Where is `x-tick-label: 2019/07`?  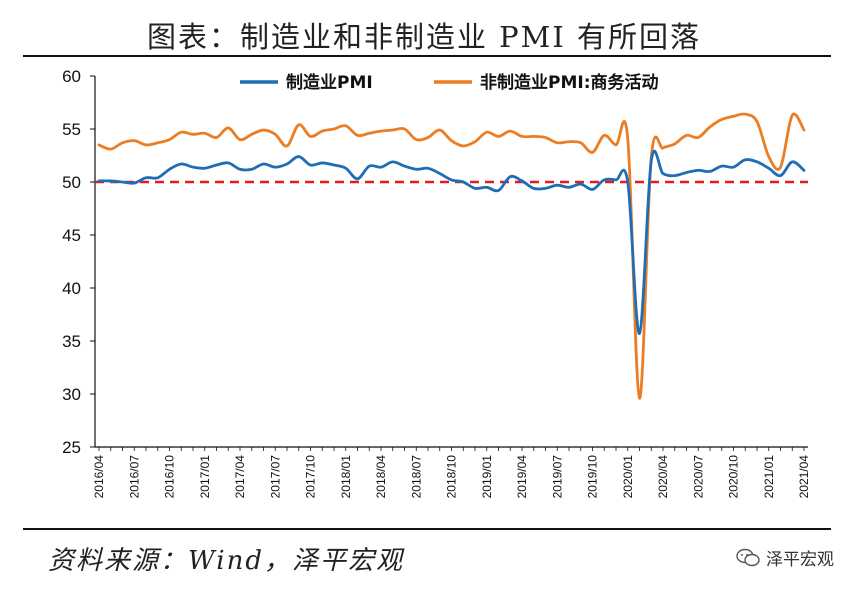 x-tick-label: 2019/07 is located at coordinates (557, 477).